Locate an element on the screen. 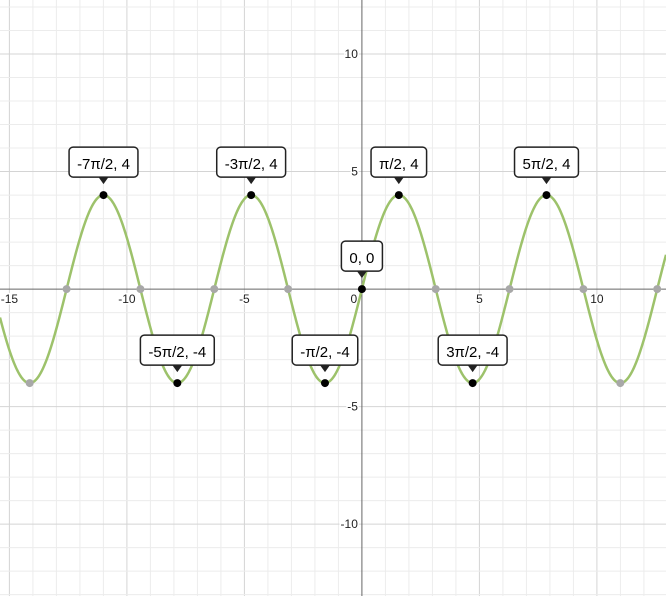 This screenshot has height=596, width=666. point-label: -7π/2, 4 is located at coordinates (103, 165).